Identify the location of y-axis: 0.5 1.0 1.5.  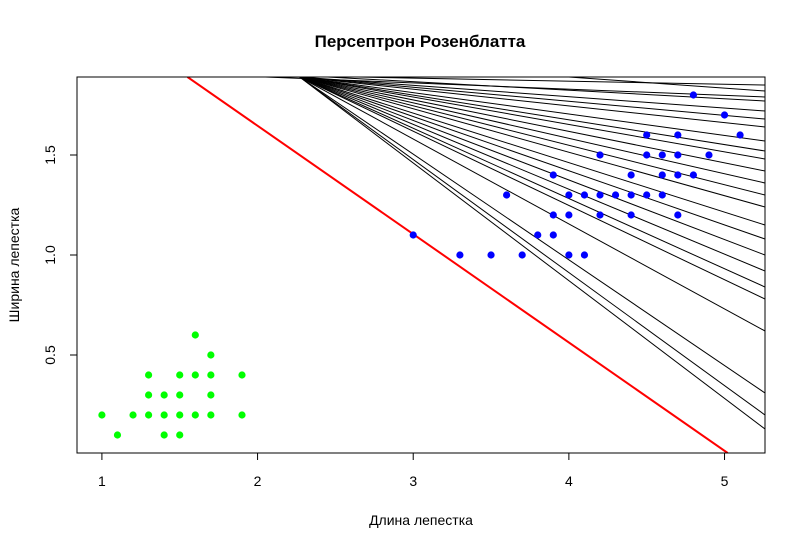
(60, 255).